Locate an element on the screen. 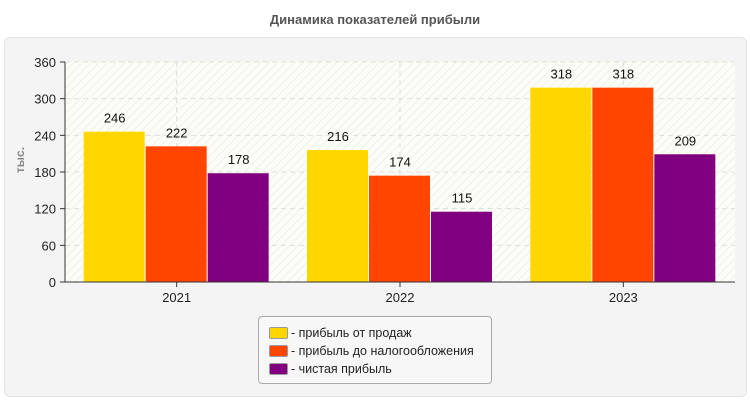 This screenshot has height=400, width=750. legend-label: - прибыль от продаж is located at coordinates (351, 333).